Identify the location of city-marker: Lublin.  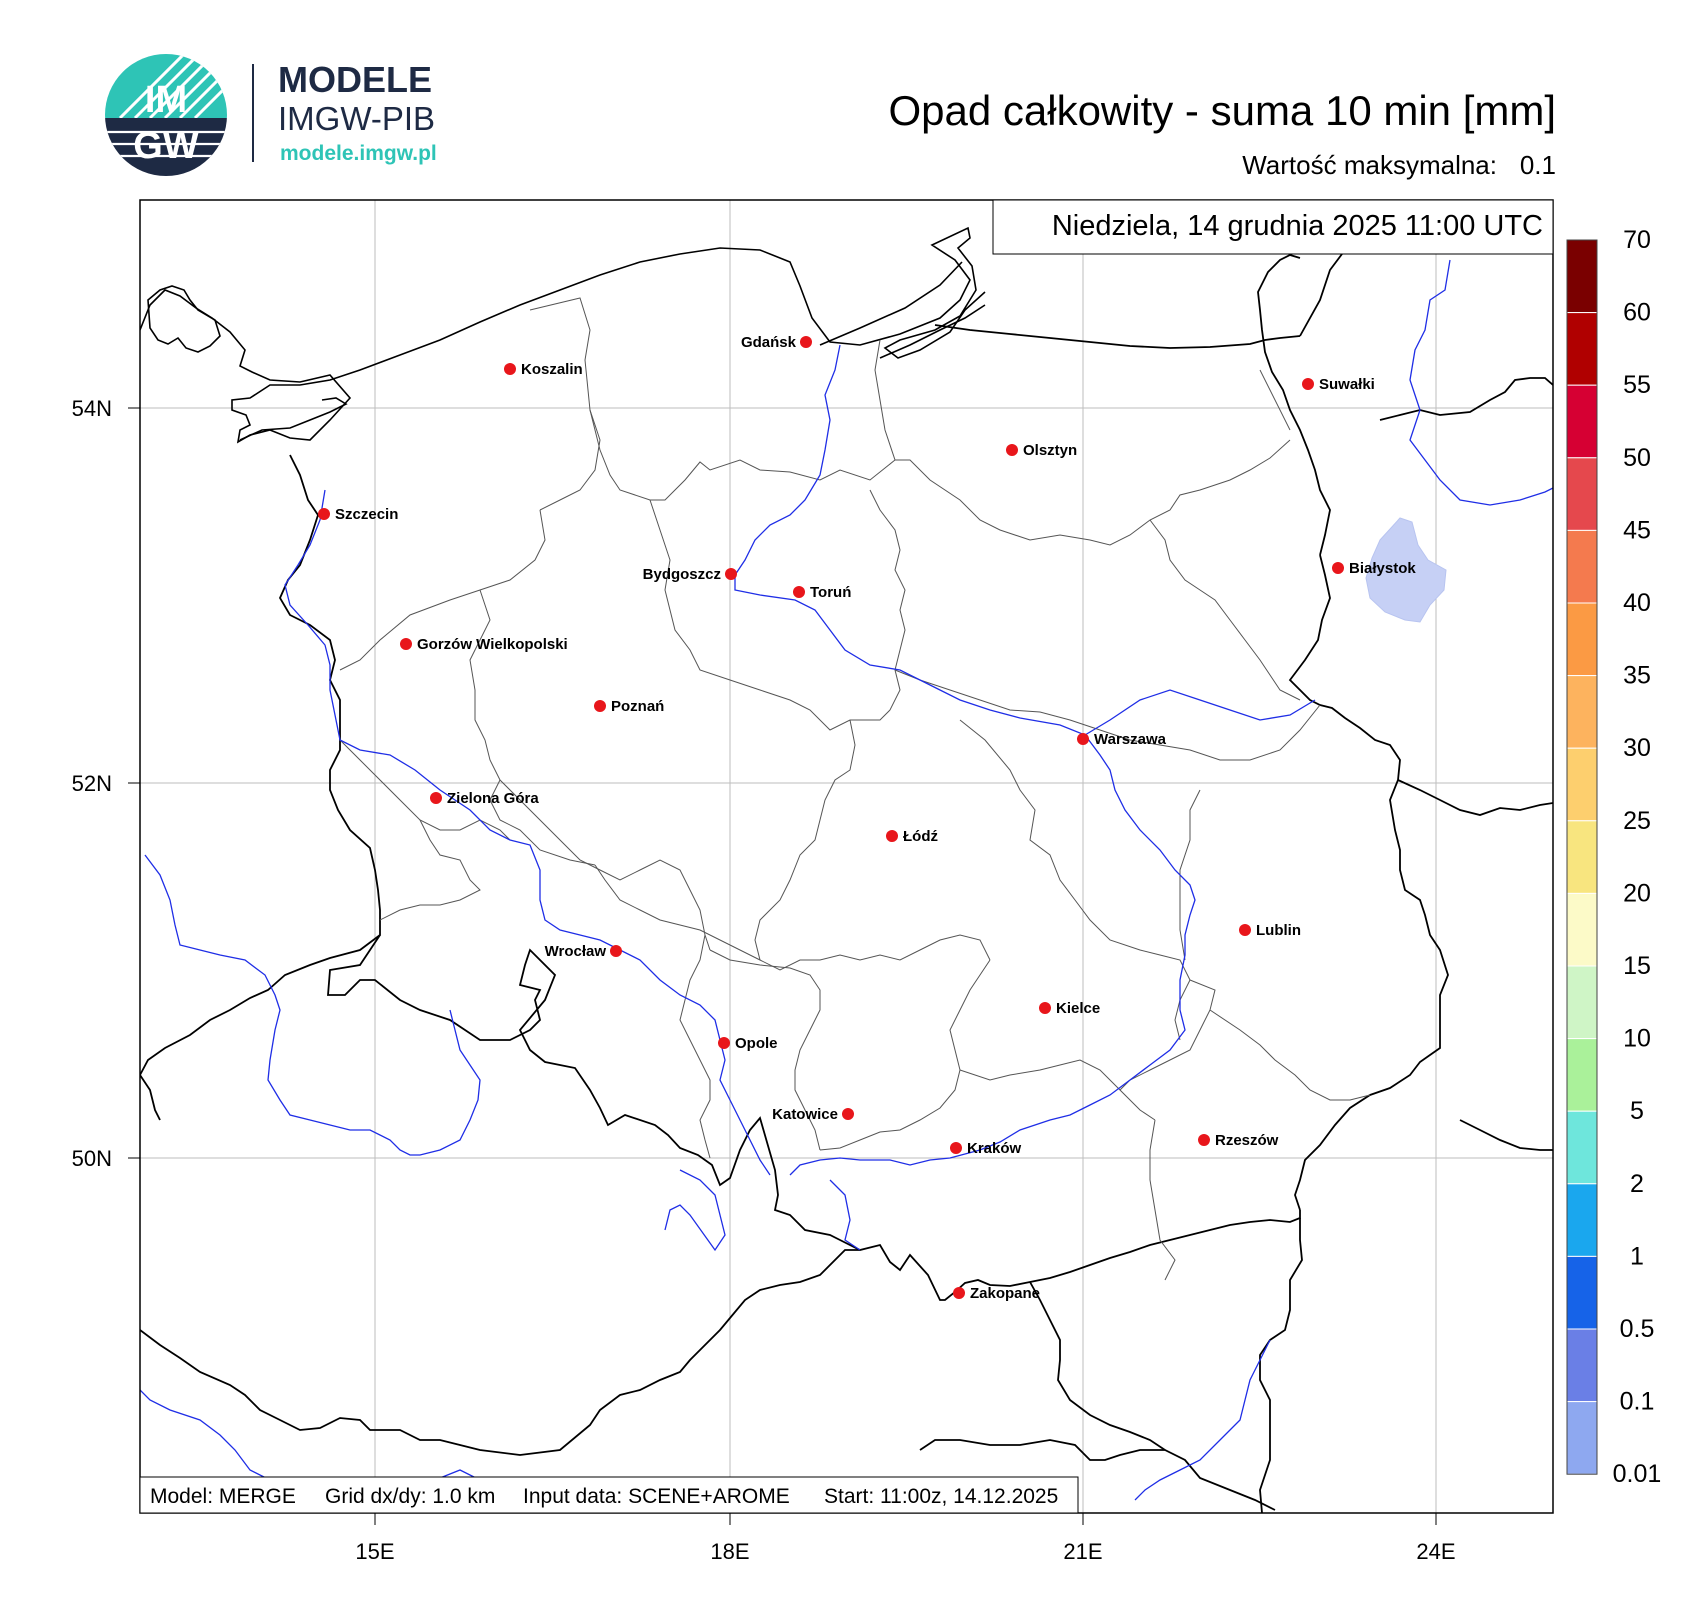
(1270, 930).